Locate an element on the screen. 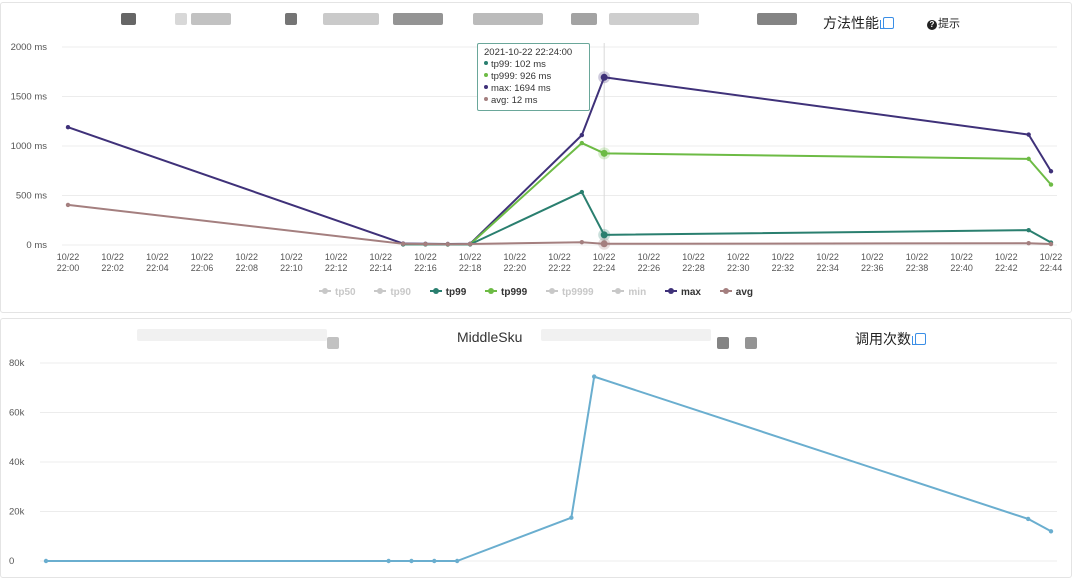 This screenshot has width=1080, height=578. x-tick-label: 10/22 22:36 is located at coordinates (872, 262).